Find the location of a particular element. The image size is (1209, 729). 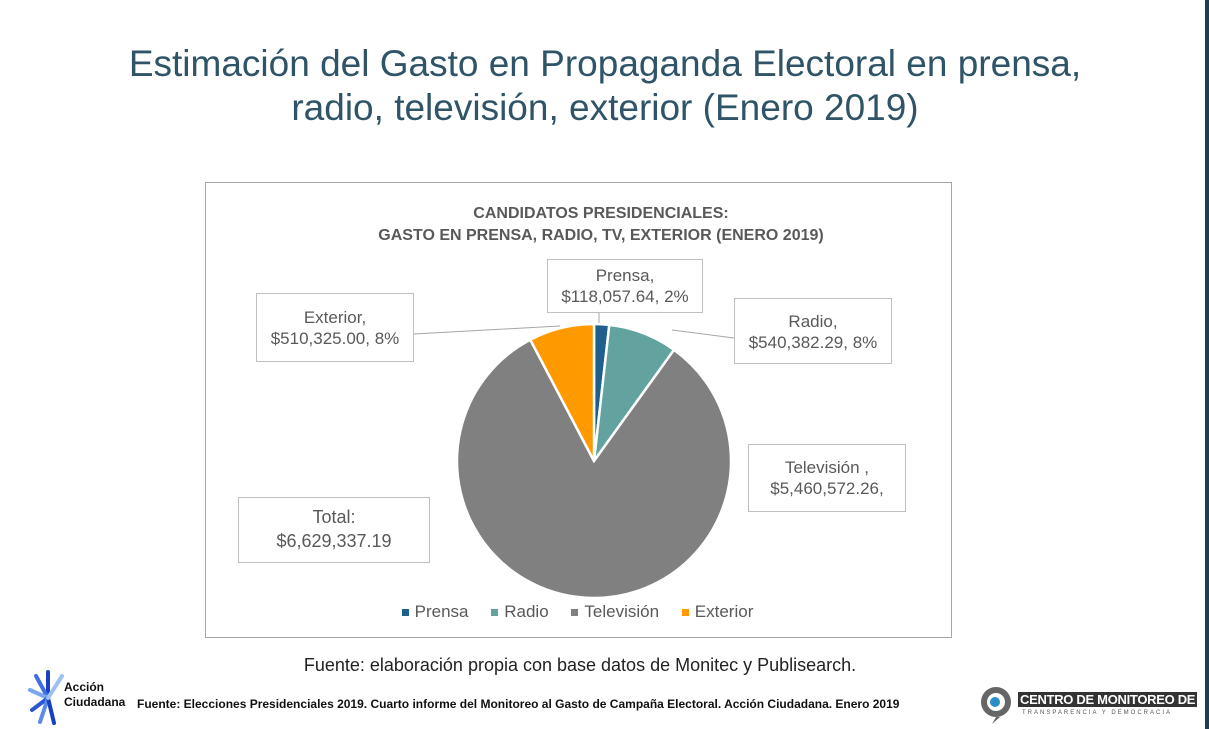

logo-eye-icon is located at coordinates (996, 705).